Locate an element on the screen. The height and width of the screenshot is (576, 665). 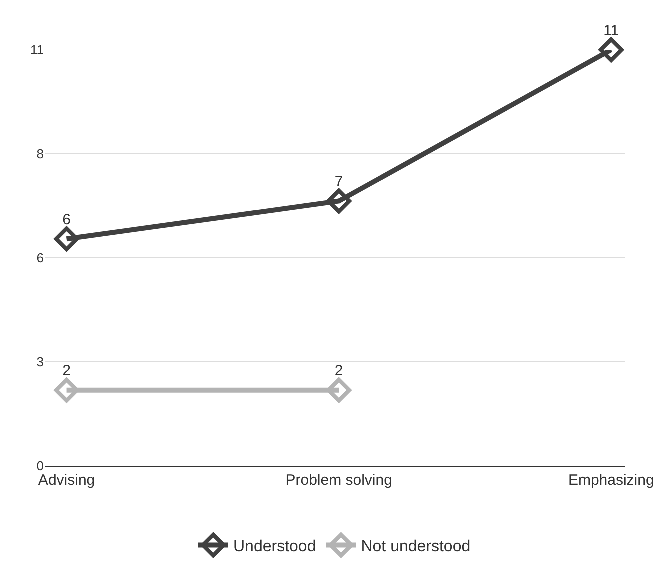
data-label: 11 is located at coordinates (612, 31).